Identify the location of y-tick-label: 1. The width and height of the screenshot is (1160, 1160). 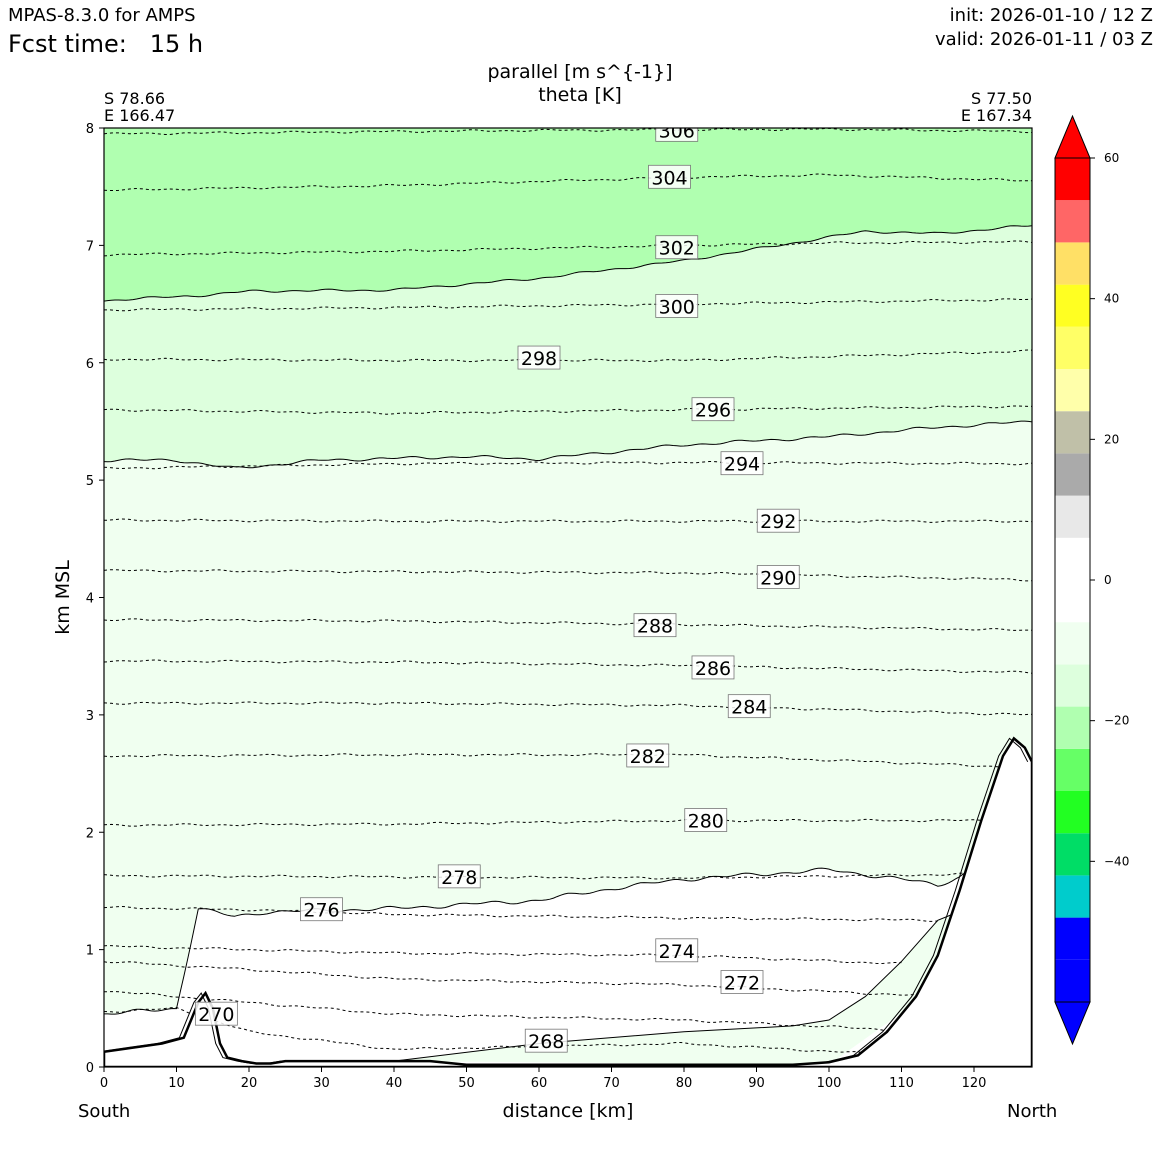
(90, 951).